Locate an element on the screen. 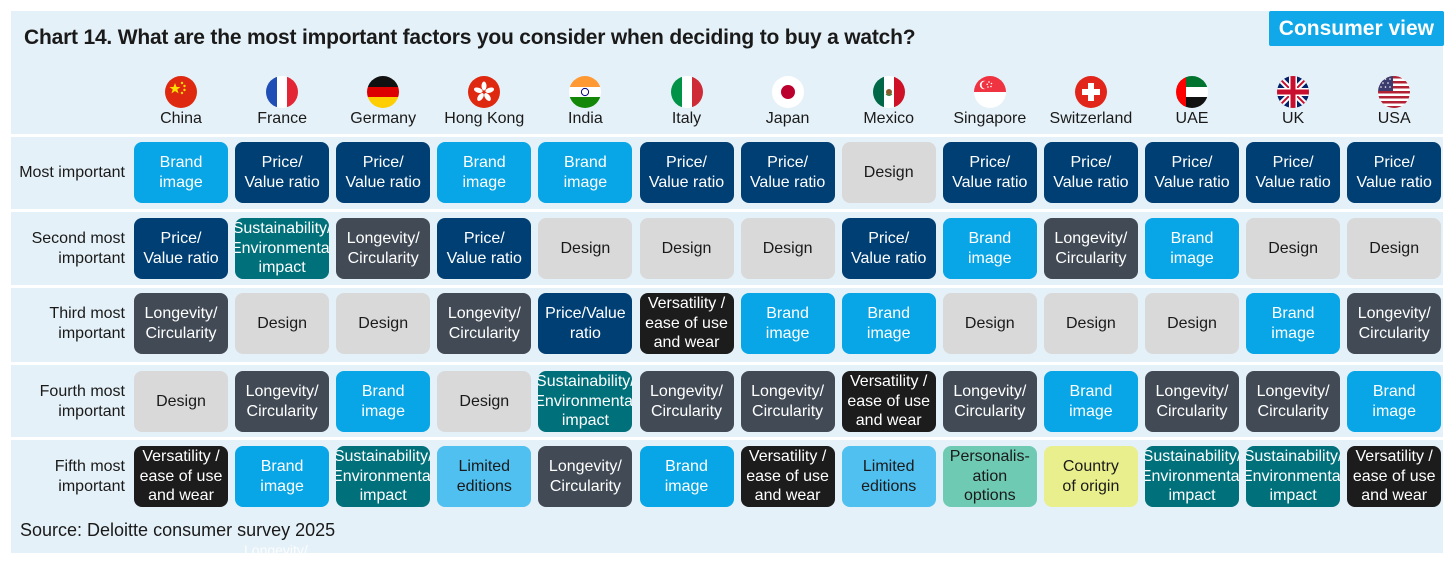 This screenshot has height=566, width=1456. factor-cell-germany-4: Brand image is located at coordinates (383, 401).